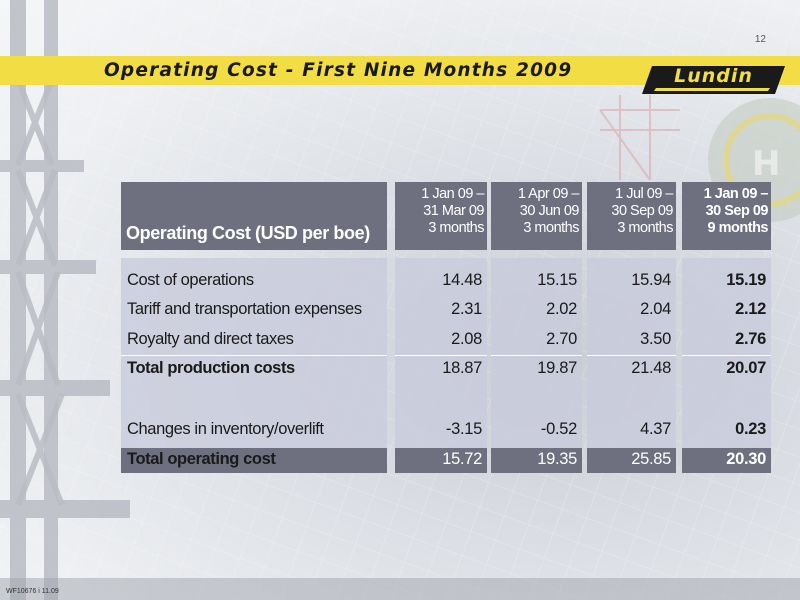 The image size is (800, 600). What do you see at coordinates (713, 76) in the screenshot?
I see `logo-text: Lundin` at bounding box center [713, 76].